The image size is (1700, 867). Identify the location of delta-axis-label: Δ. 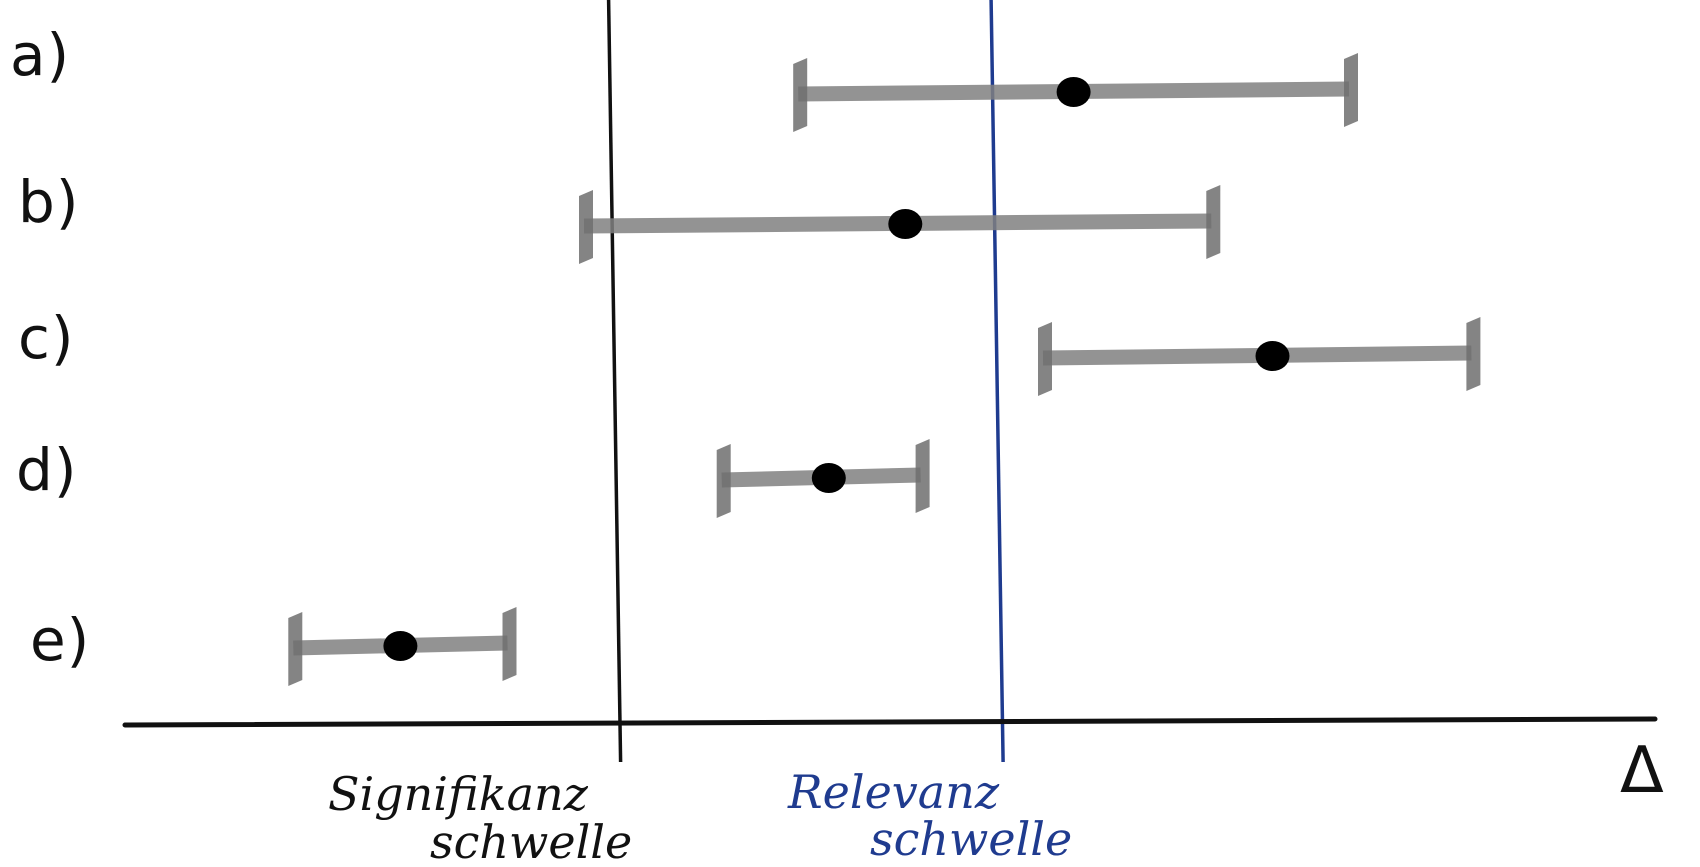
(1642, 771).